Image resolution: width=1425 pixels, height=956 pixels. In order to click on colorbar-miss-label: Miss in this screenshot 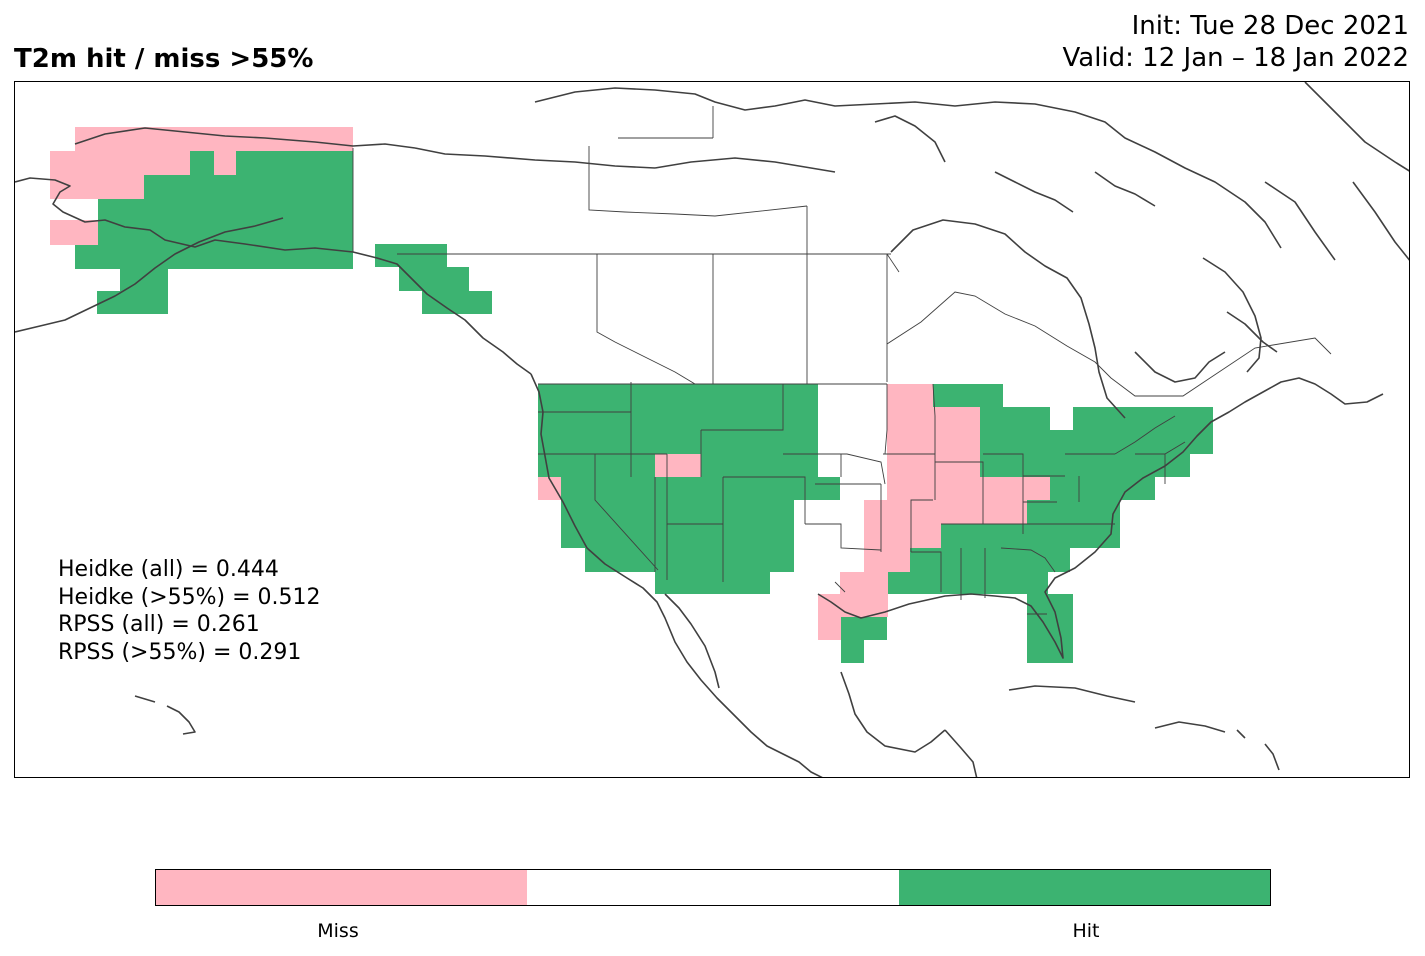, I will do `click(338, 931)`.